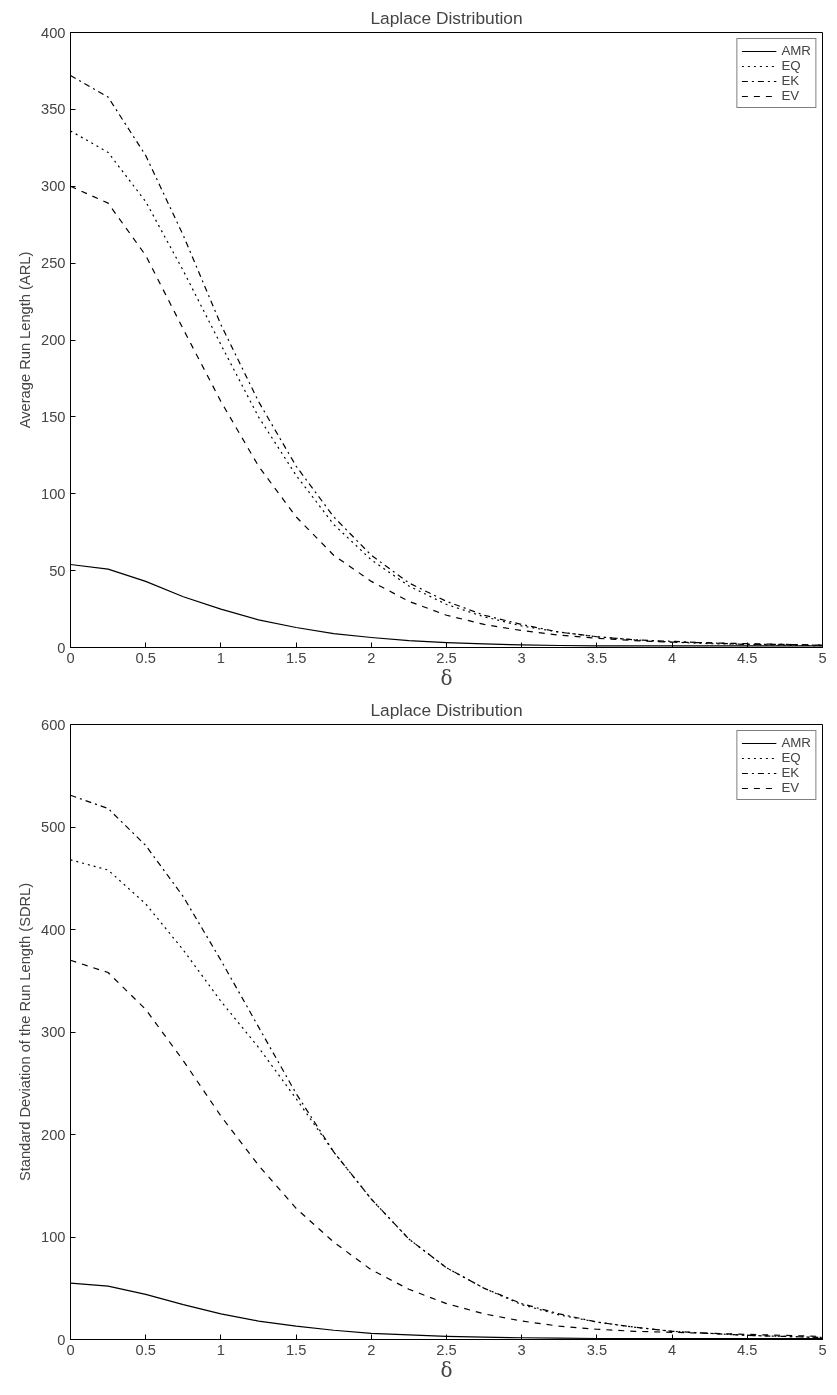 The width and height of the screenshot is (837, 1395). I want to click on y-tick-label: 250, so click(53, 263).